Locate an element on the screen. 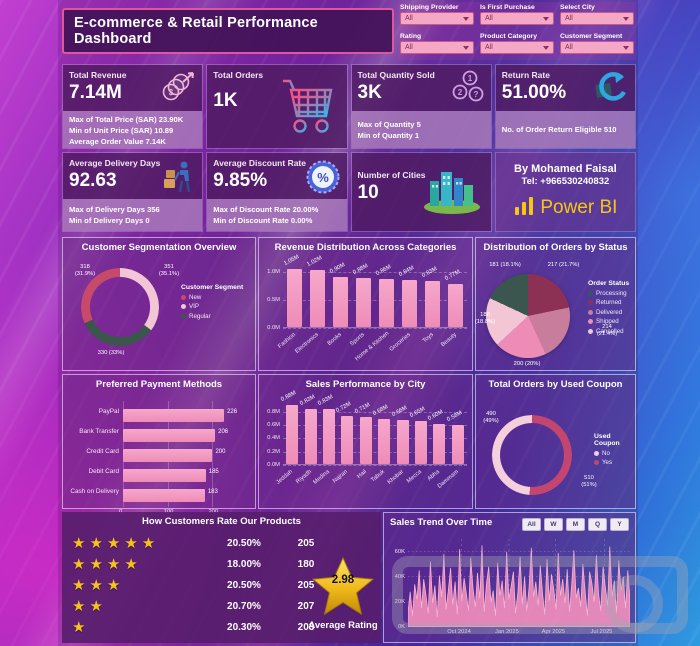 The image size is (700, 646). y-axis-label: 1.0M is located at coordinates (273, 272).